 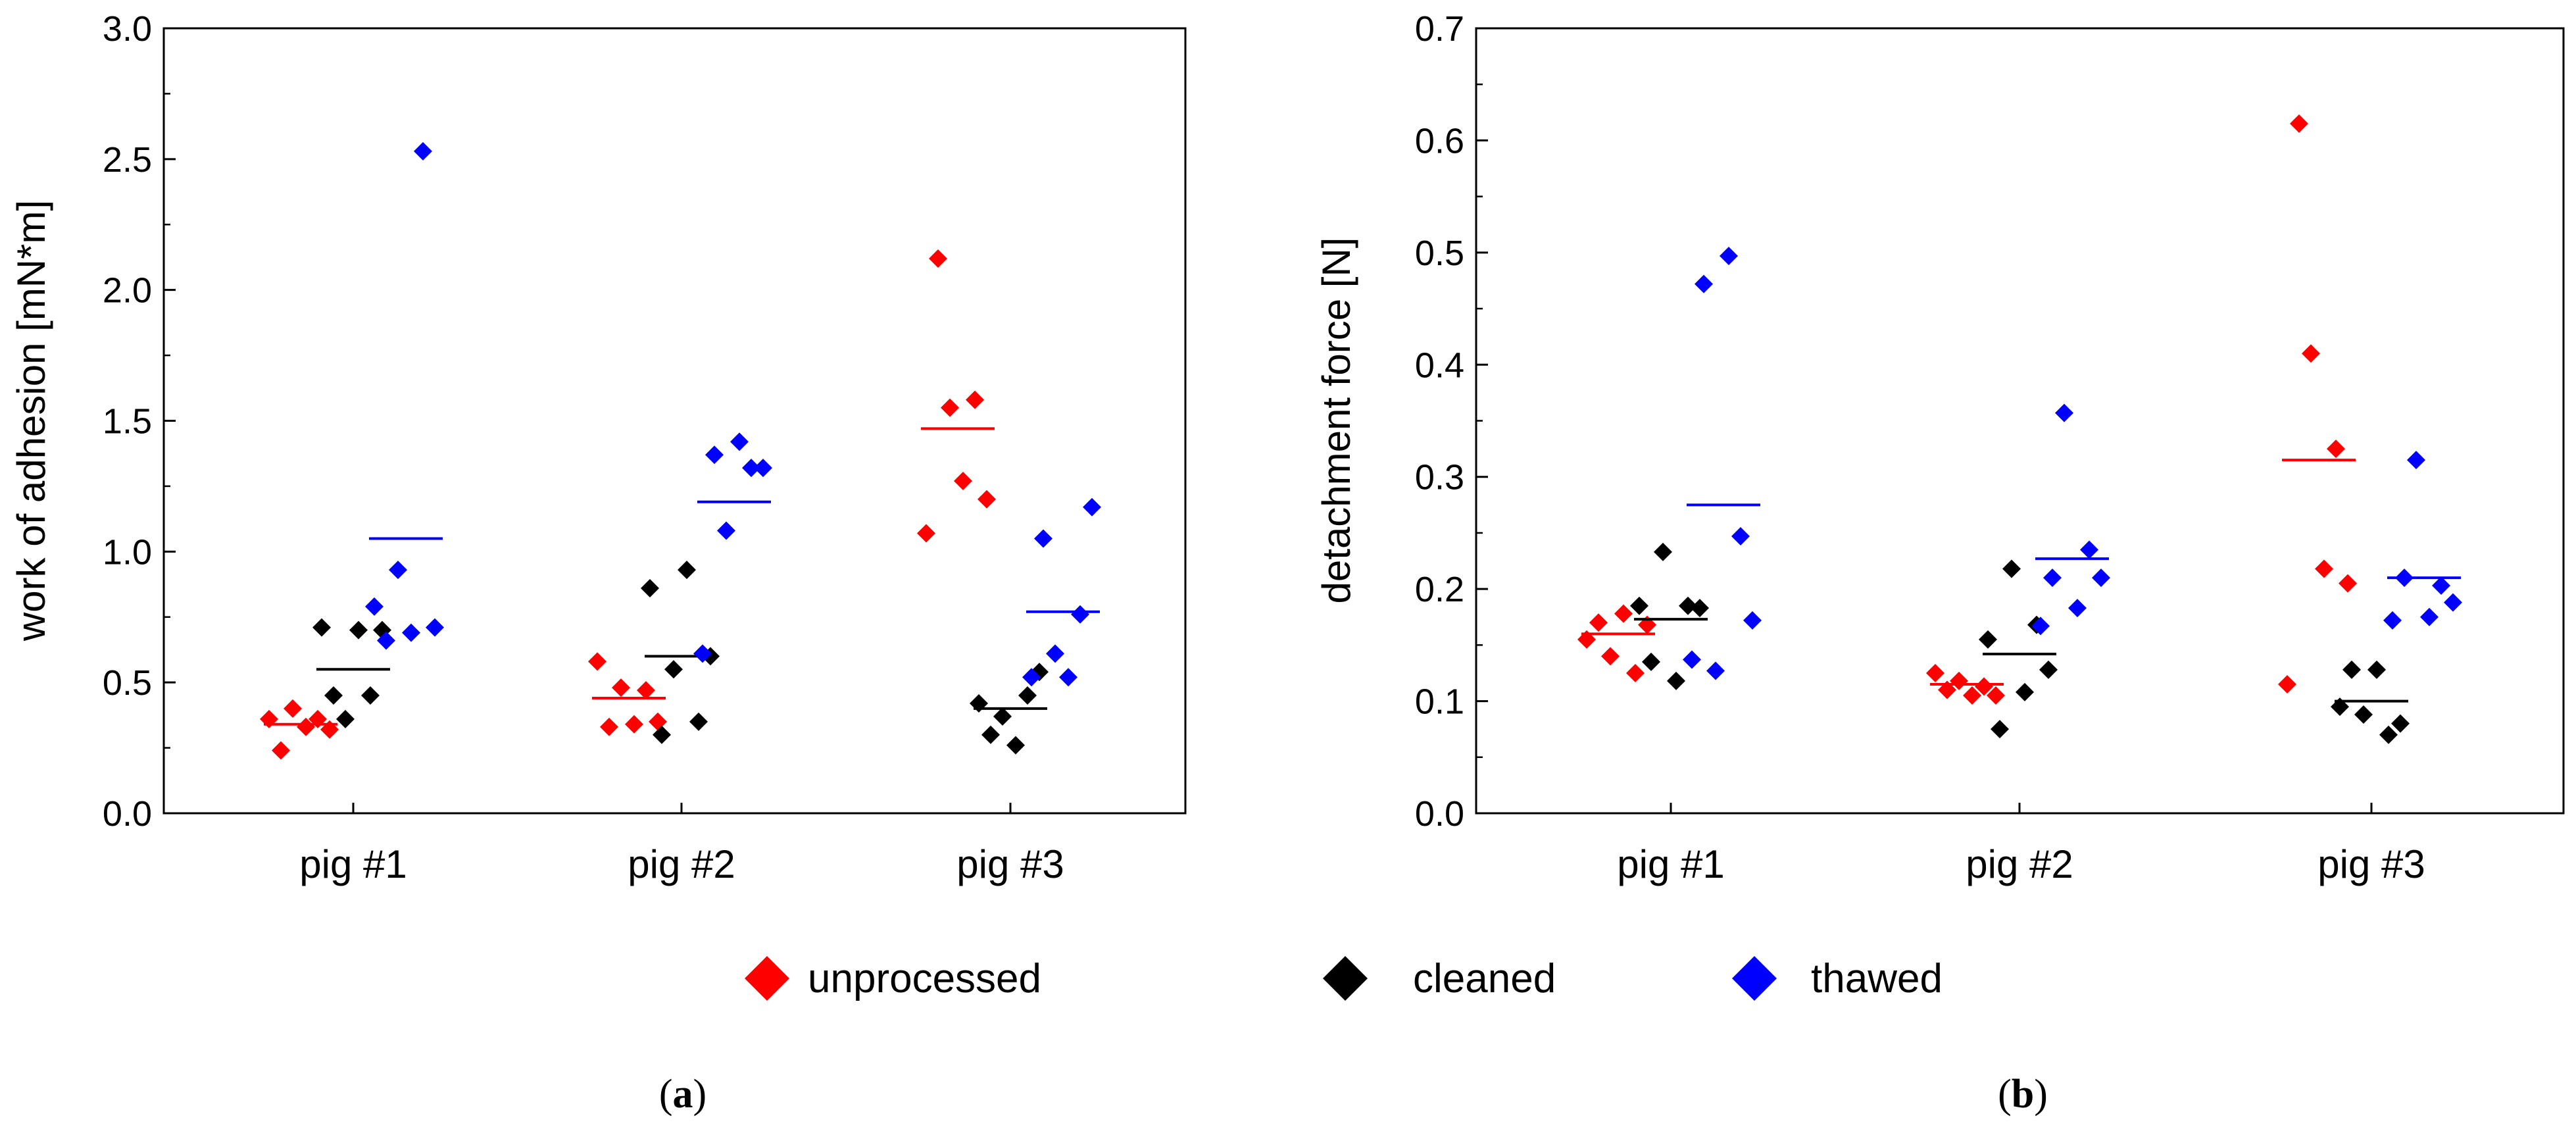 I want to click on y-tick-label: 0.1, so click(x=1439, y=702).